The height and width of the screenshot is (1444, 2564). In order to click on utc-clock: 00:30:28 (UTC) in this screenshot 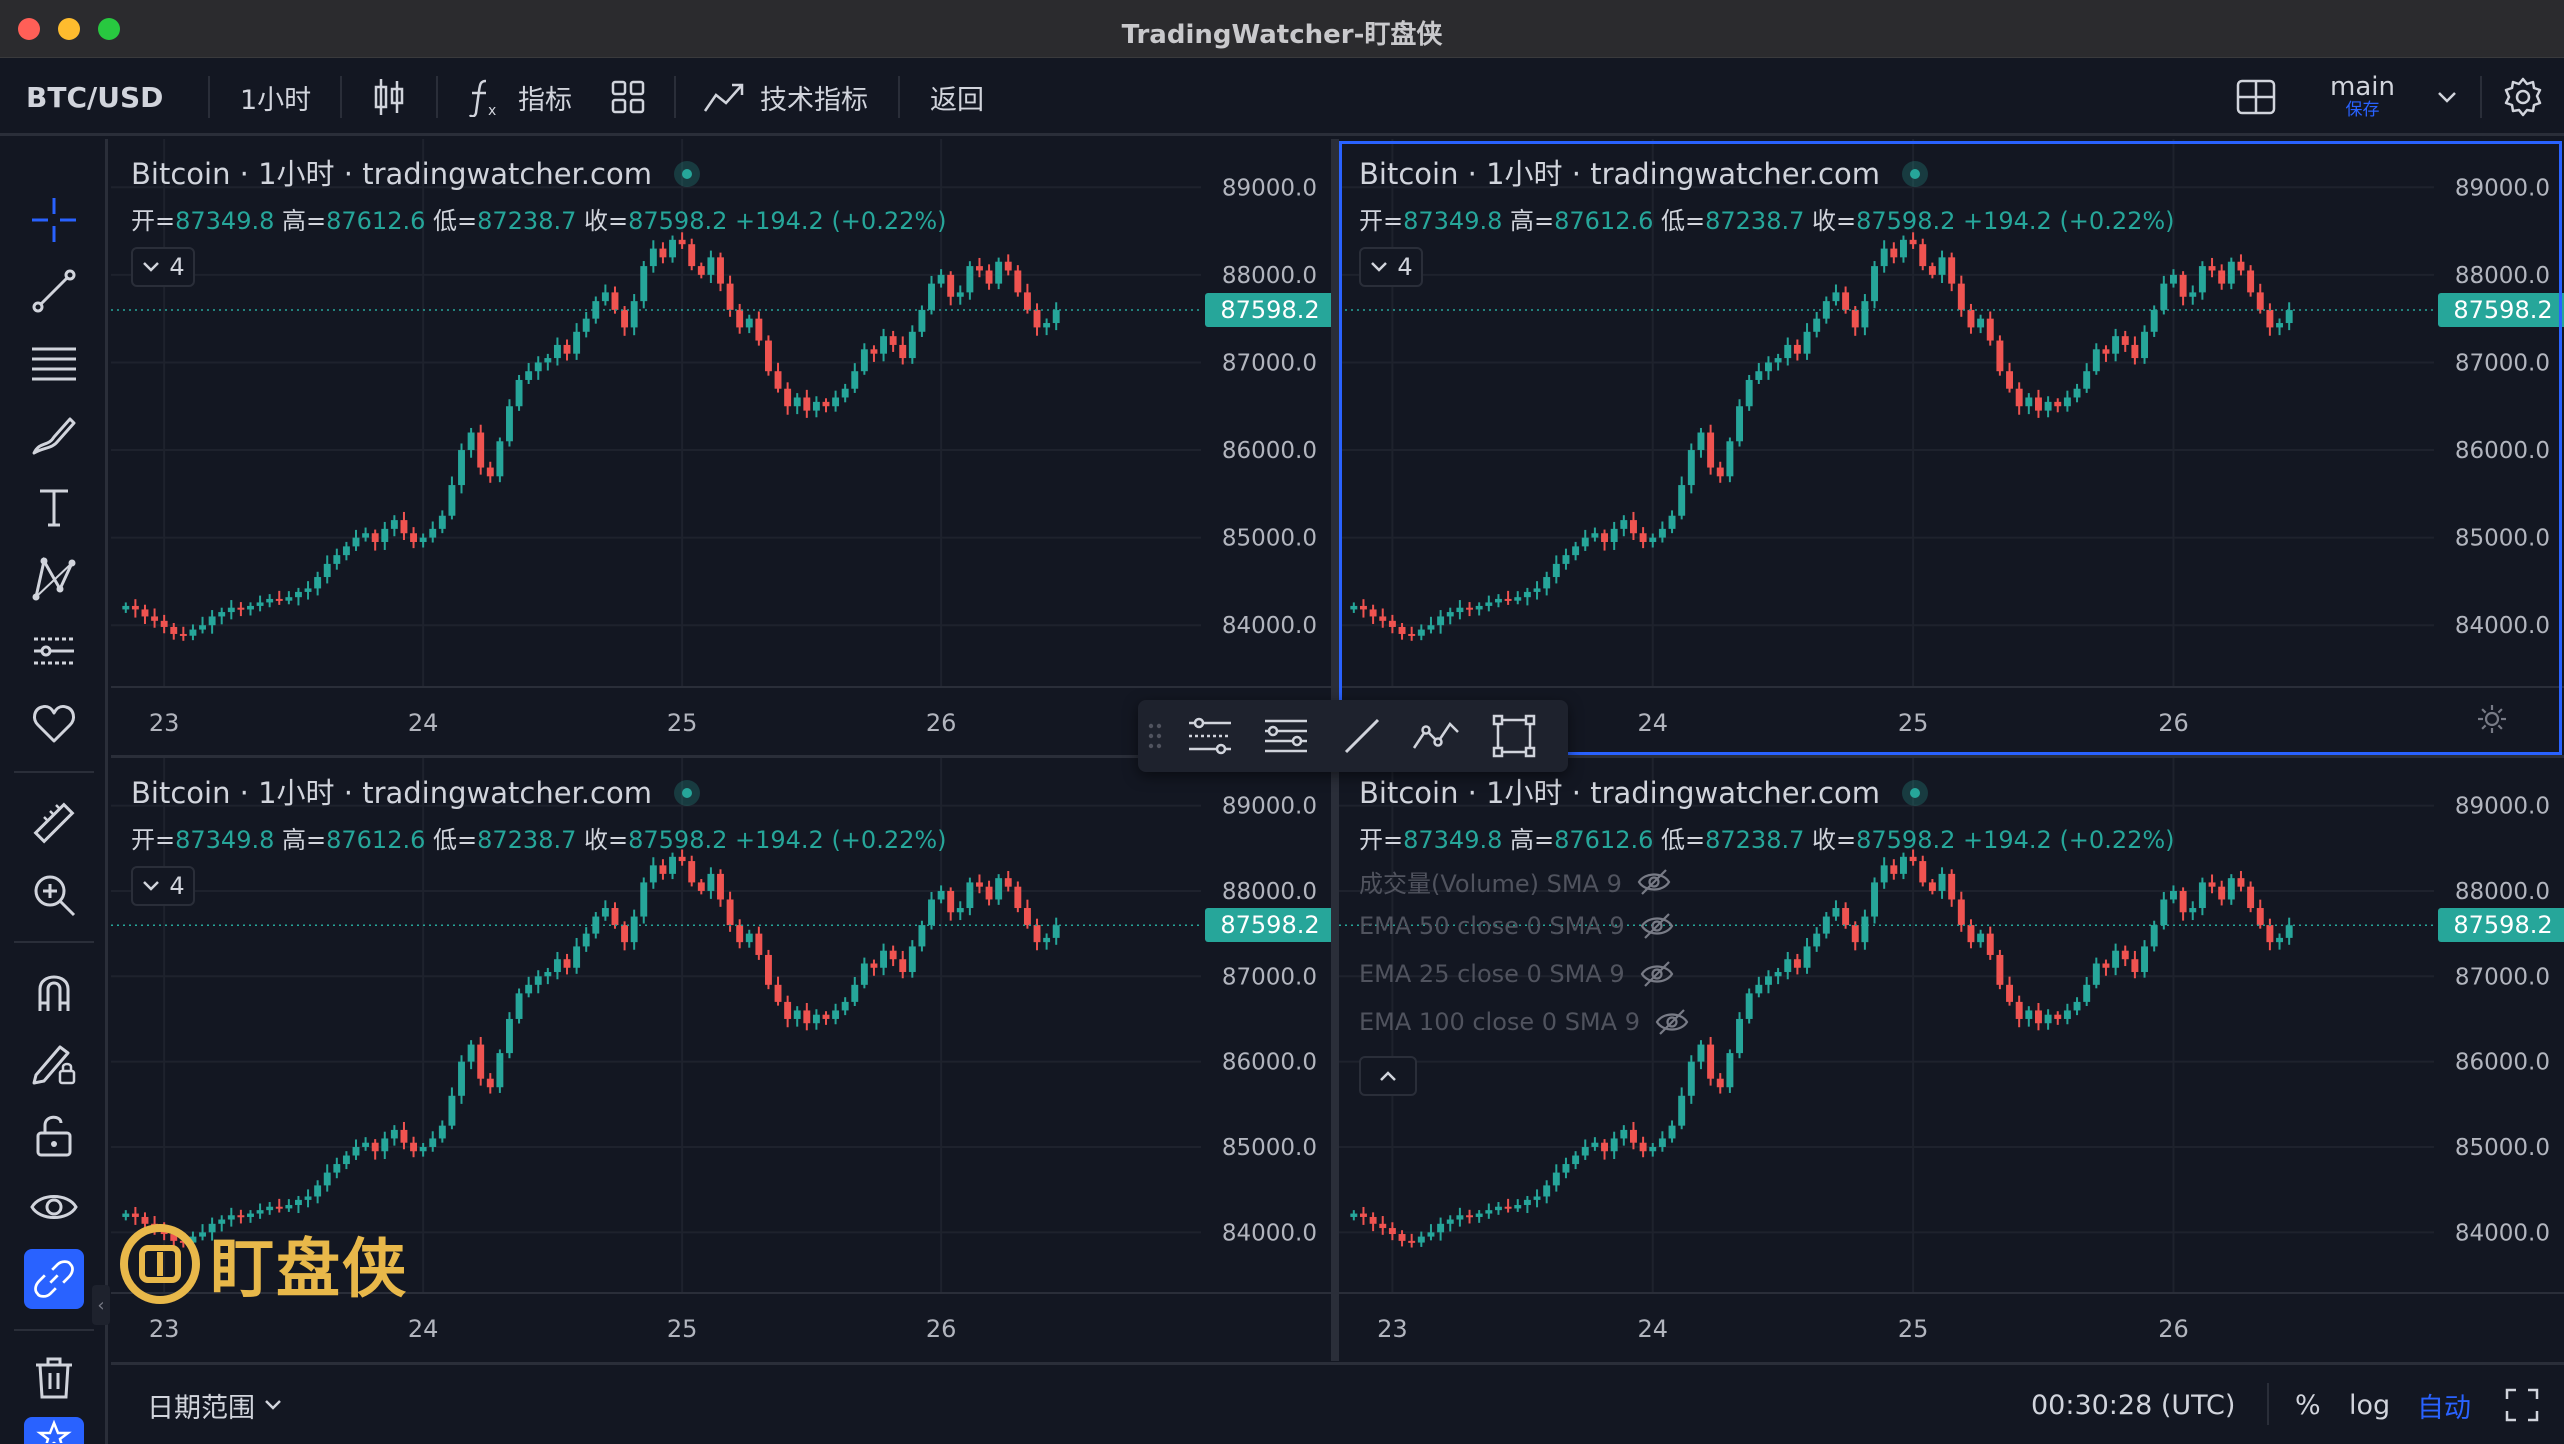, I will do `click(2133, 1405)`.